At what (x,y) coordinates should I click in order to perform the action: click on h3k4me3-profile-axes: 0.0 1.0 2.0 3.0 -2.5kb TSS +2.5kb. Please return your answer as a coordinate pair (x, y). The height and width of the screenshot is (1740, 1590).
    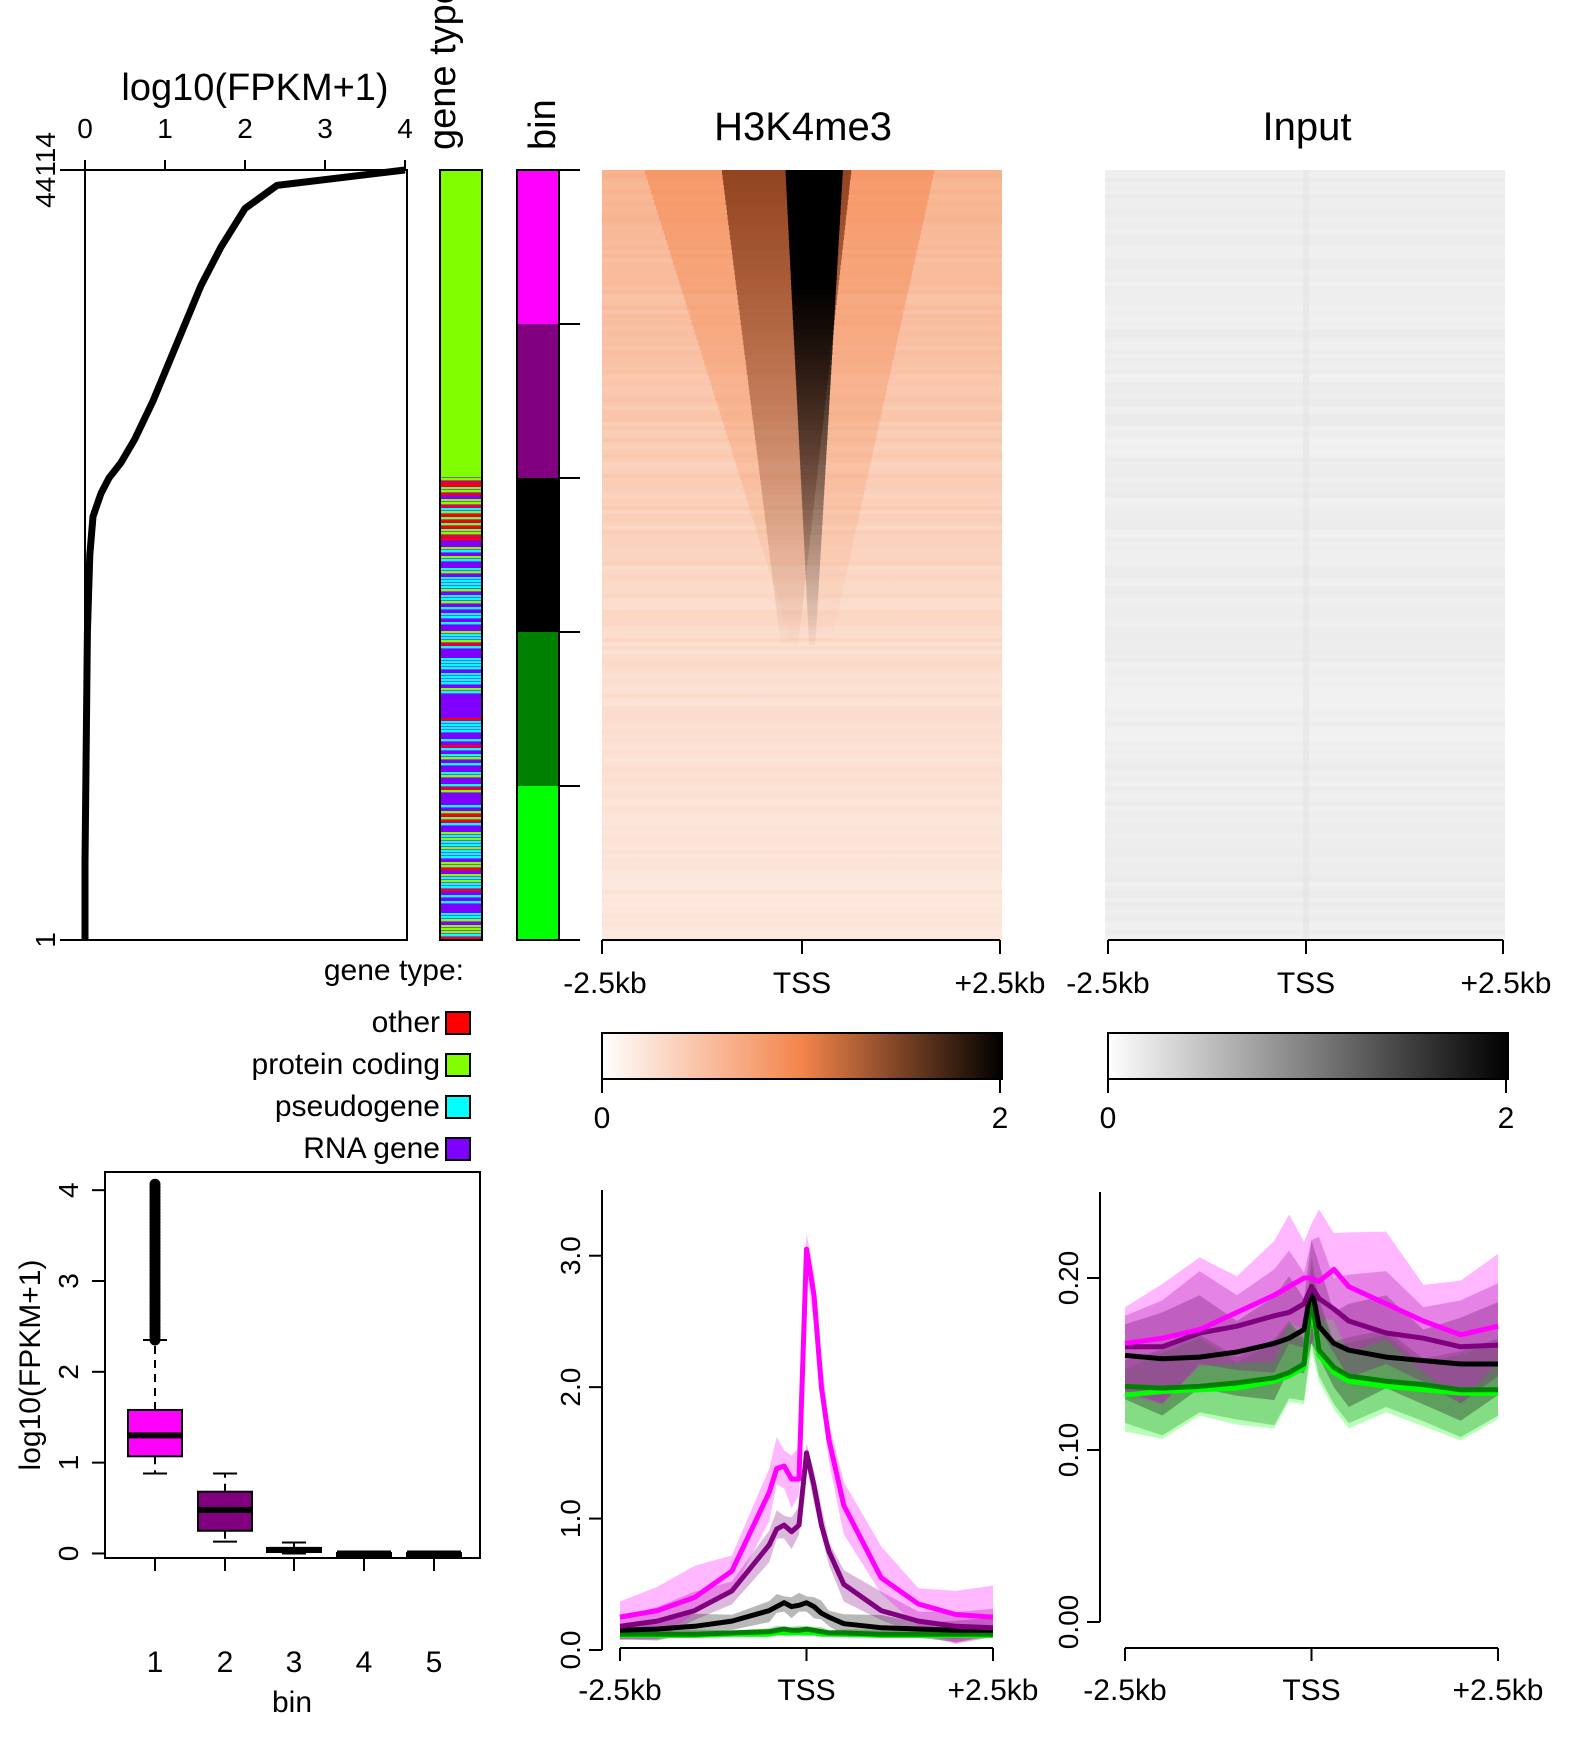
    Looking at the image, I should click on (796, 1448).